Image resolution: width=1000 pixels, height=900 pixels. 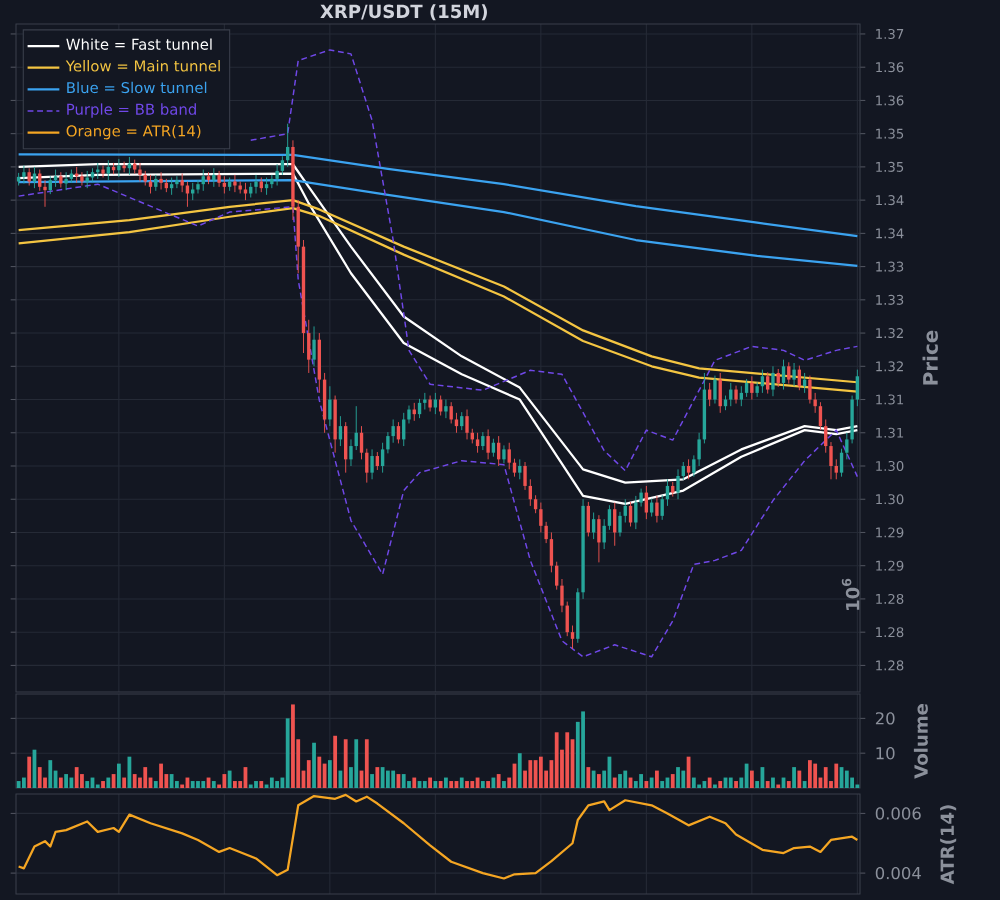 What do you see at coordinates (898, 813) in the screenshot?
I see `y-tick-label: 0.006` at bounding box center [898, 813].